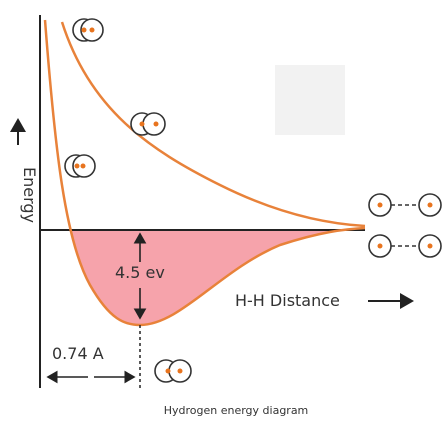  What do you see at coordinates (310, 100) in the screenshot?
I see `watermark` at bounding box center [310, 100].